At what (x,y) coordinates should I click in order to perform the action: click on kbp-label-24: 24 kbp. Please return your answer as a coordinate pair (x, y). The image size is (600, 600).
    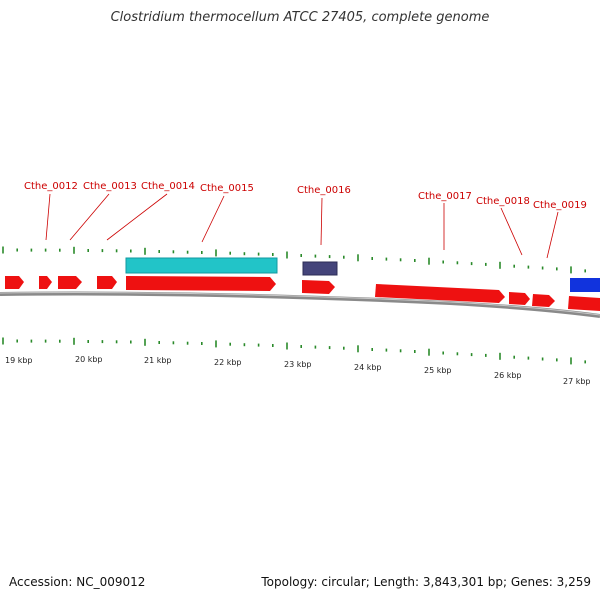
    Looking at the image, I should click on (368, 367).